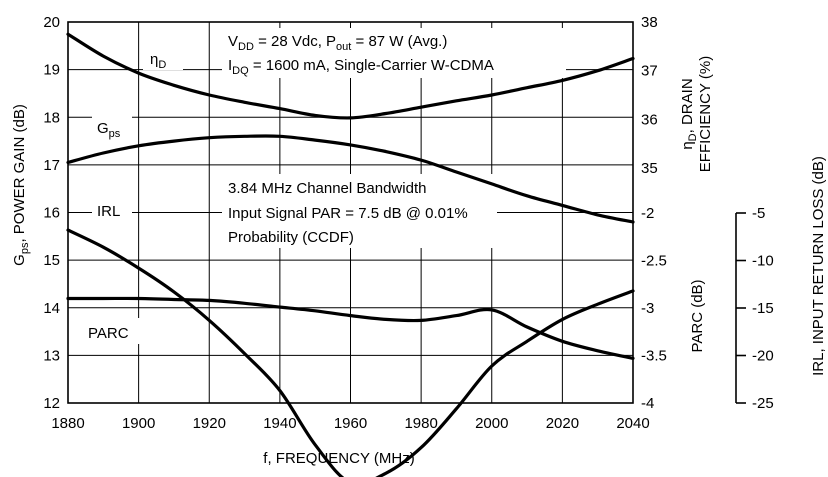 The height and width of the screenshot is (477, 828). Describe the element at coordinates (67, 423) in the screenshot. I see `x-tick-label: 1880` at that location.